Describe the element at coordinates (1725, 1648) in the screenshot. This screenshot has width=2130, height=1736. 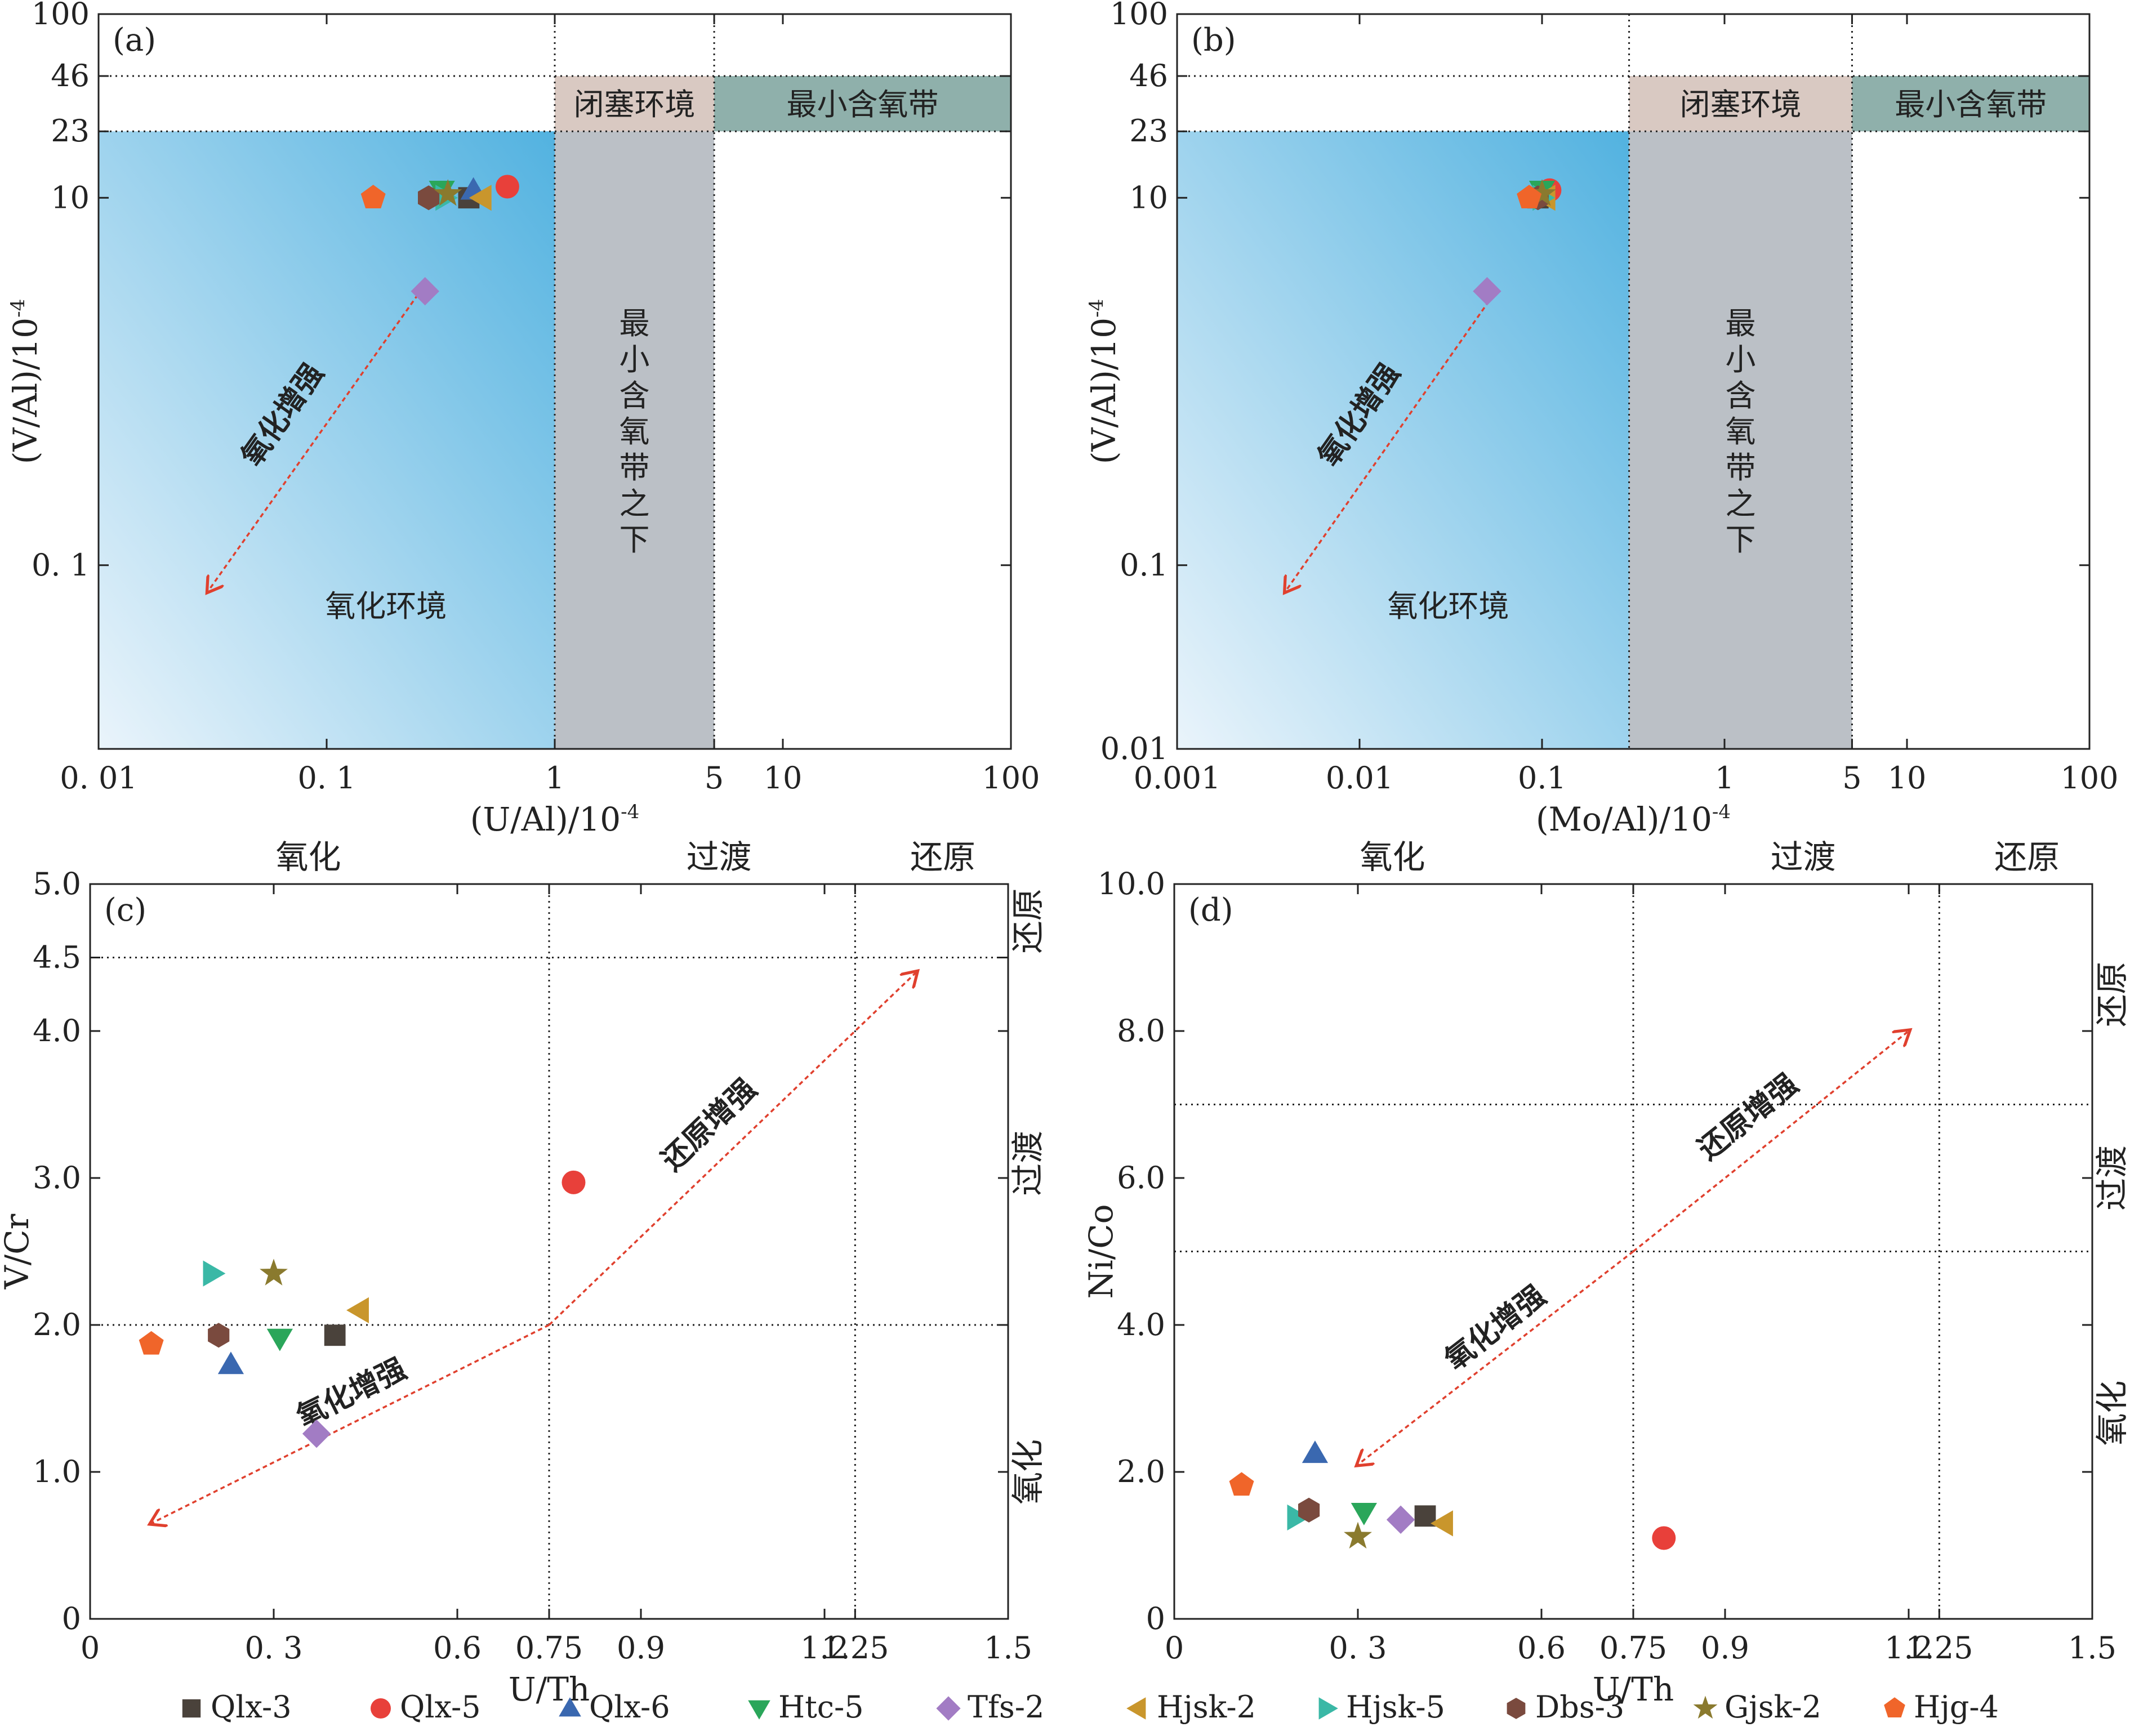
I see `x-tick-label: 0.9` at that location.